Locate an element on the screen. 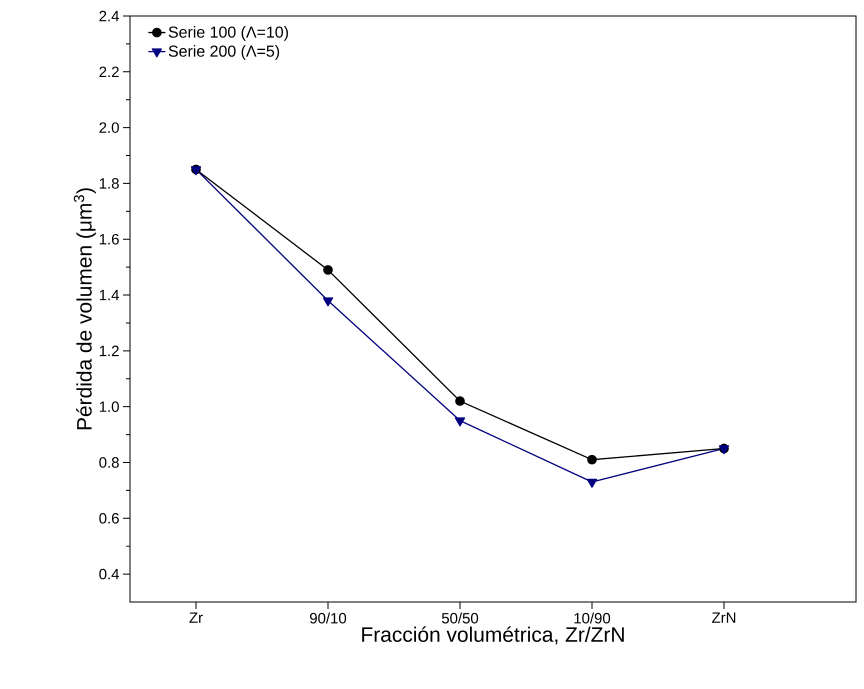 This screenshot has width=864, height=689. legend-label: Serie 200 (Λ=5) is located at coordinates (224, 52).